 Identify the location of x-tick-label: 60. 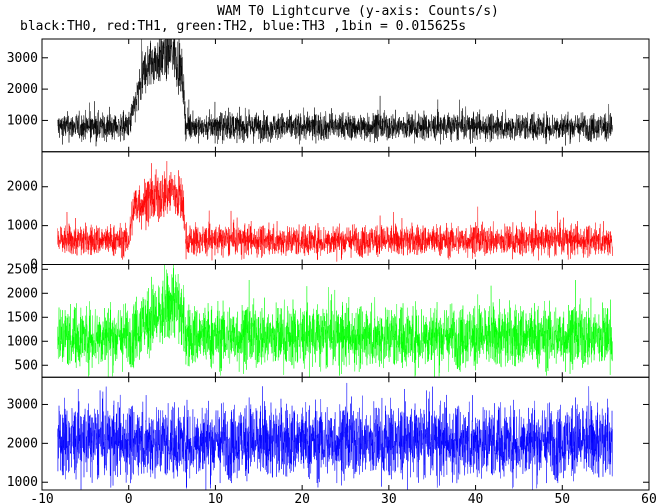
(649, 498).